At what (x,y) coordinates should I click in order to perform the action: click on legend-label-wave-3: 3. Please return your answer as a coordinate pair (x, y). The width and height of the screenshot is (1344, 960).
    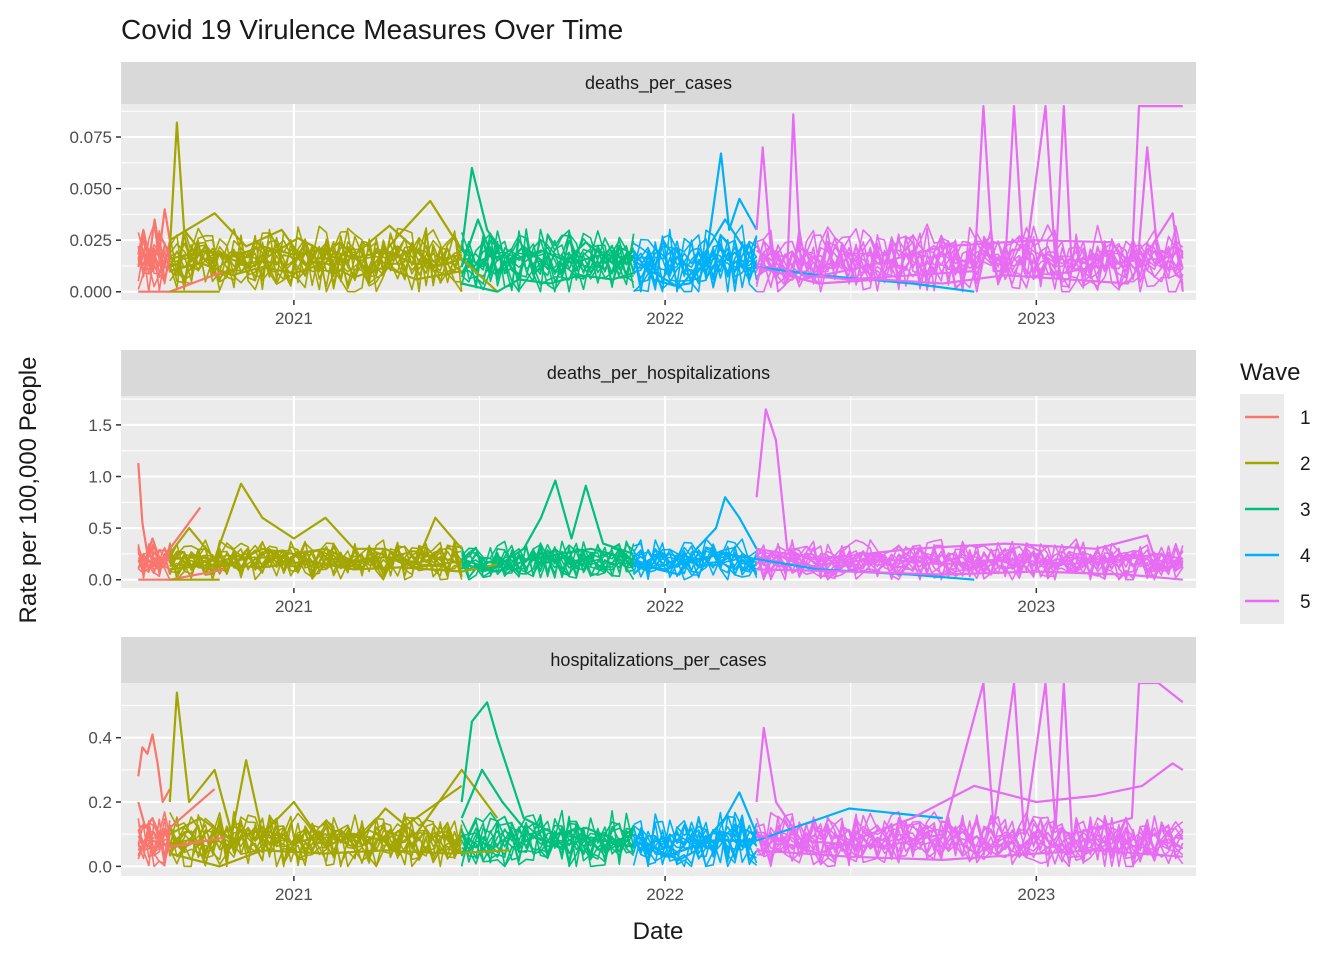
    Looking at the image, I should click on (1305, 510).